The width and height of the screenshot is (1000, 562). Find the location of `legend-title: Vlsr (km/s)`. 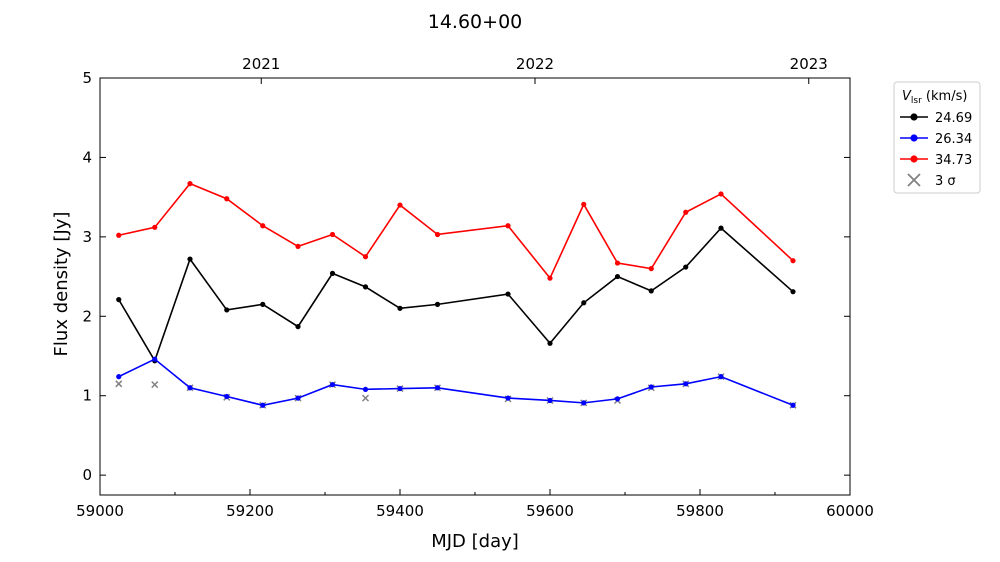

legend-title: Vlsr (km/s) is located at coordinates (934, 97).